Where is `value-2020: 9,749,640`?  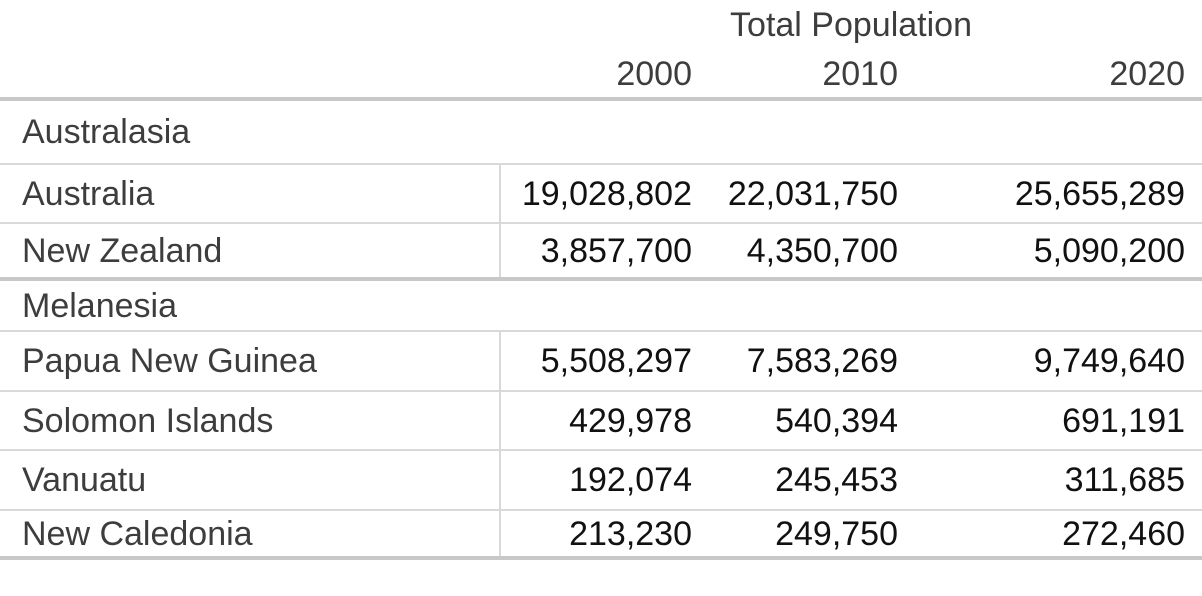 value-2020: 9,749,640 is located at coordinates (1058, 360).